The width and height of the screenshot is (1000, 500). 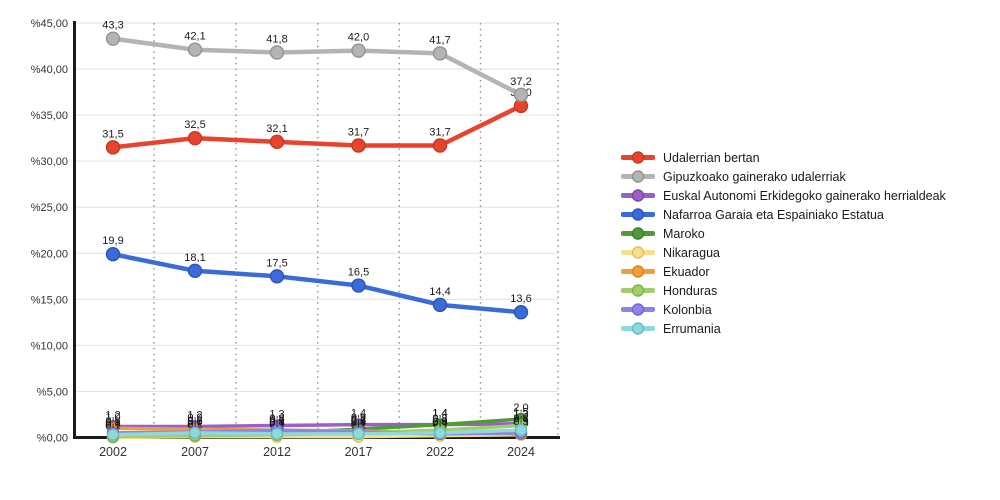 I want to click on legend-item: Gipuzkoako gainerako udalerriak, so click(x=783, y=176).